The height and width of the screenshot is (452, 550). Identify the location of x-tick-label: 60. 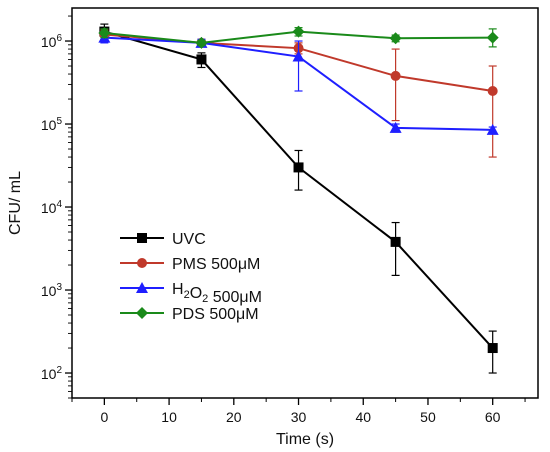
(493, 417).